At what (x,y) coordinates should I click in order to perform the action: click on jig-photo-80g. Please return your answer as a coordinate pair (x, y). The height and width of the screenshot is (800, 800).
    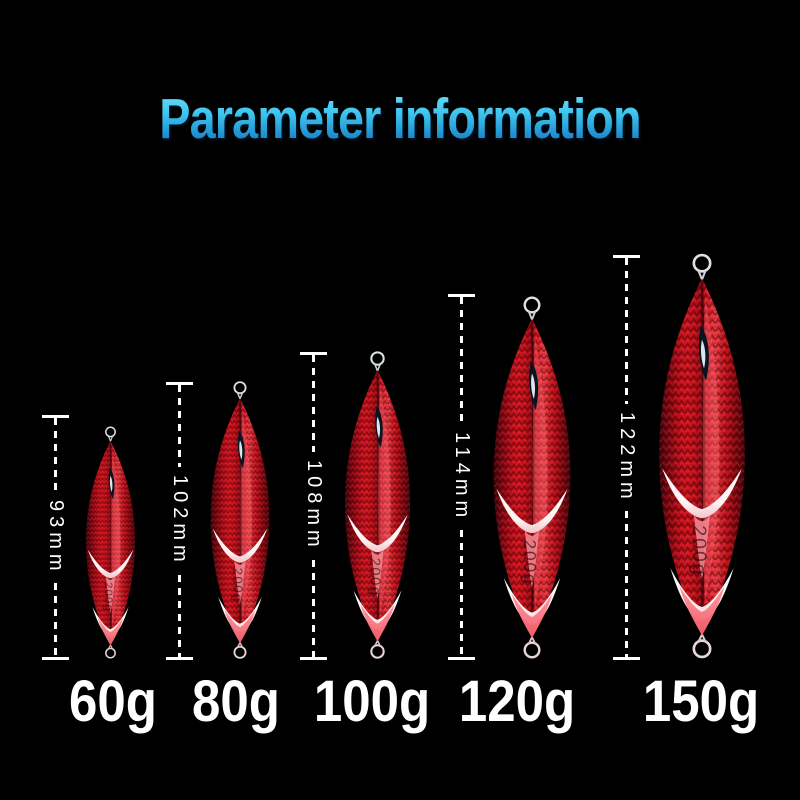
    Looking at the image, I should click on (240, 520).